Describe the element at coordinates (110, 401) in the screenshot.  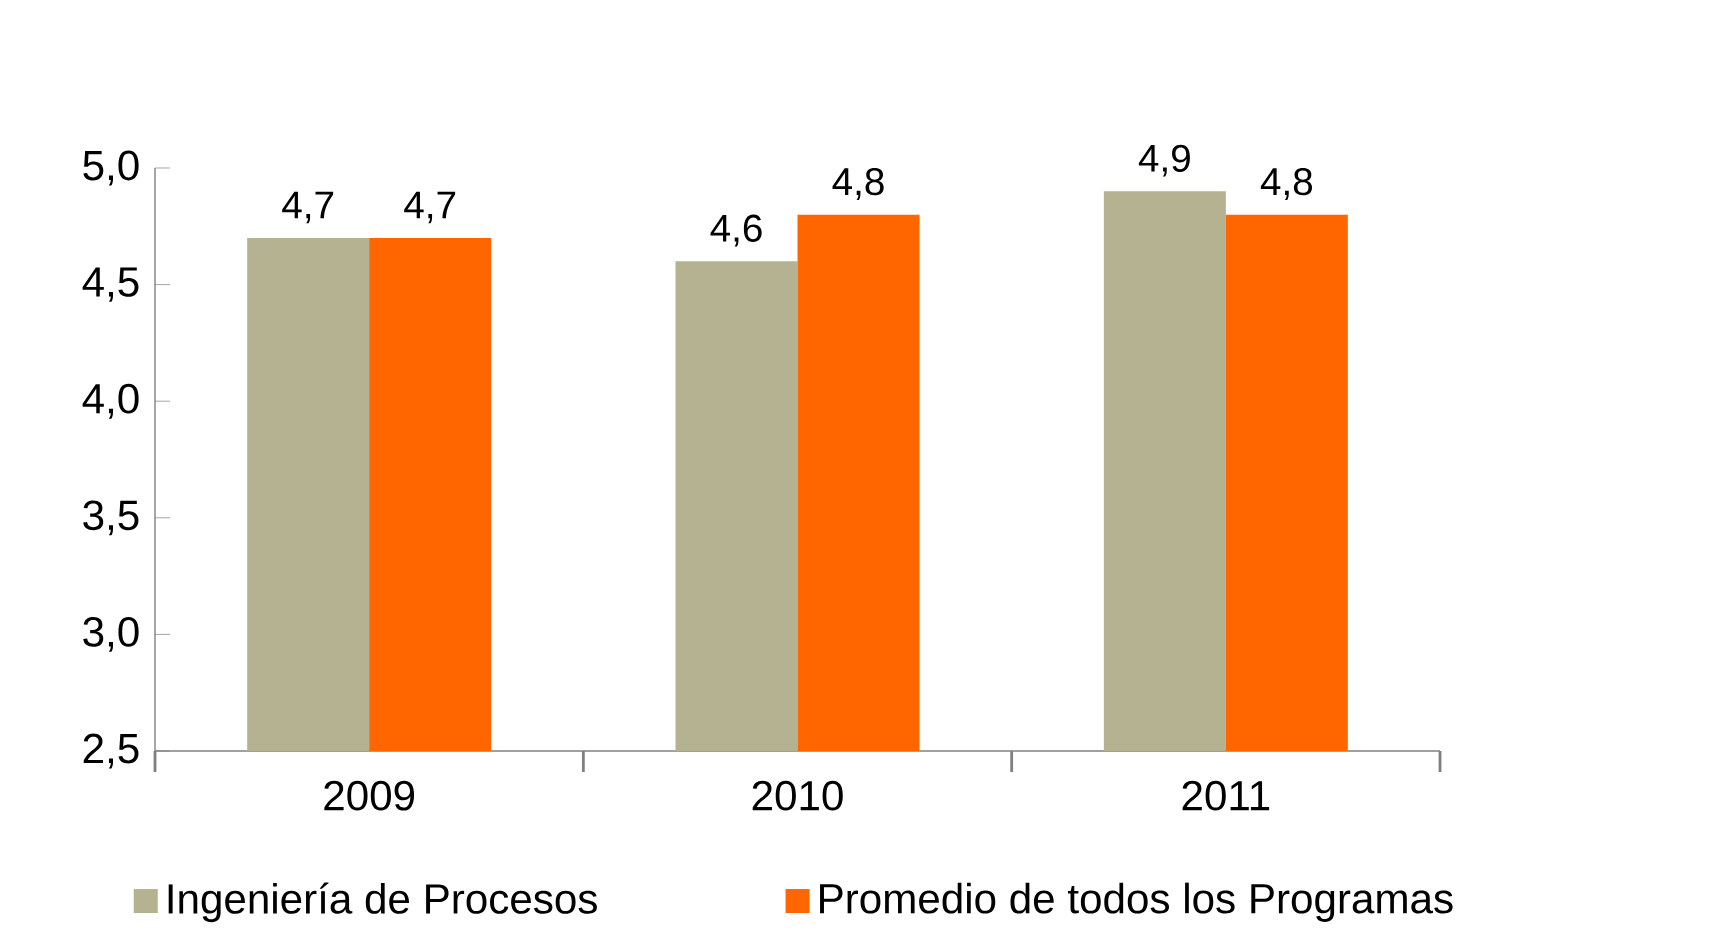
I see `y-tick-label: 4,0` at that location.